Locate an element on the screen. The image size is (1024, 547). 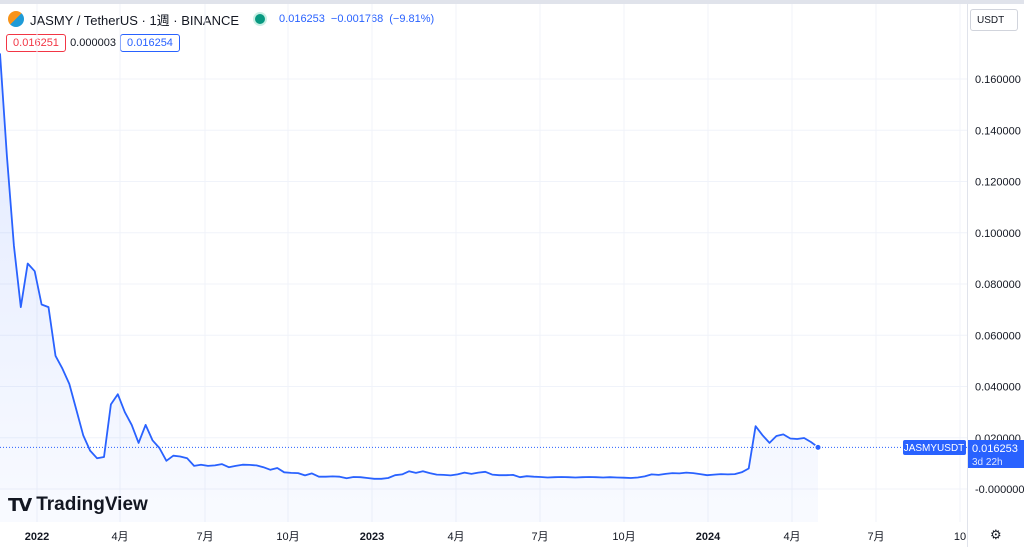
tradingview-logo-icon: 𝗧𝗩 is located at coordinates (20, 504).